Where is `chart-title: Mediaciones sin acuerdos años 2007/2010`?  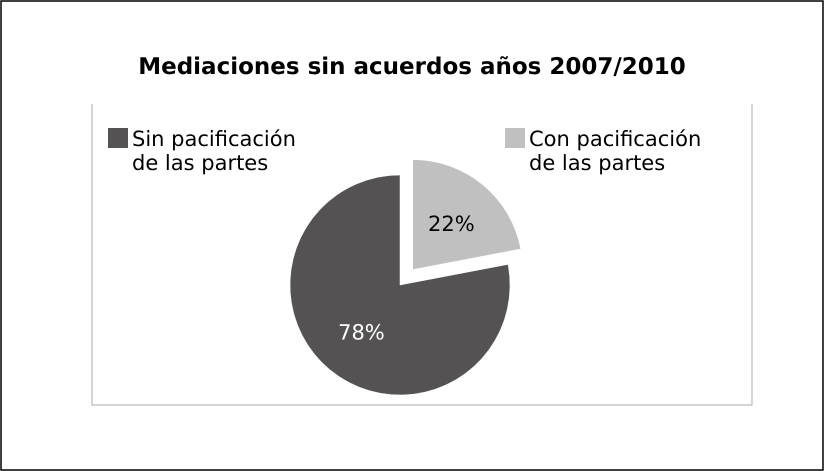 chart-title: Mediaciones sin acuerdos años 2007/2010 is located at coordinates (412, 67).